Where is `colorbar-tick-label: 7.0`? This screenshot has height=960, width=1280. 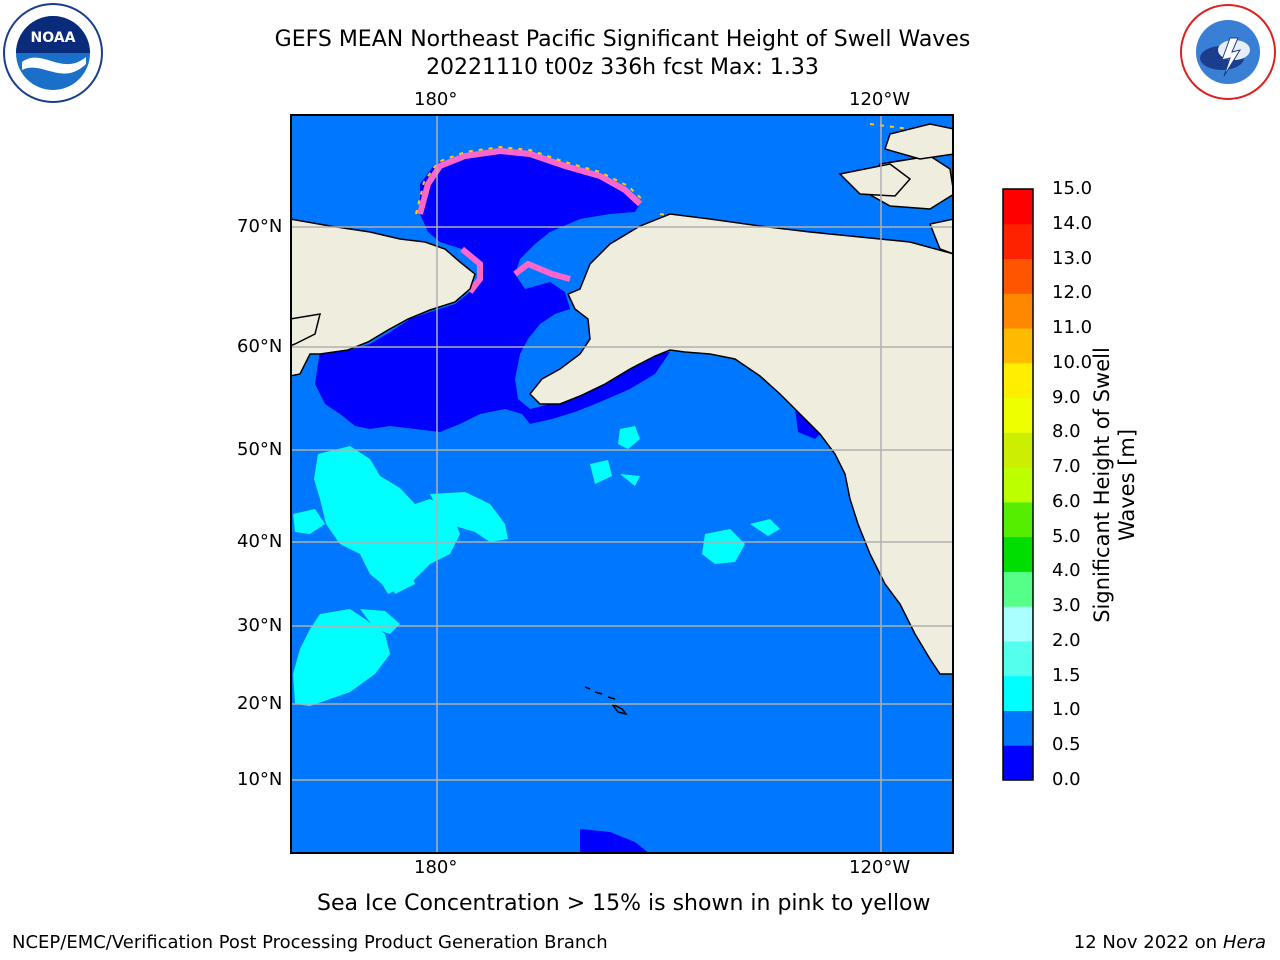 colorbar-tick-label: 7.0 is located at coordinates (1066, 467).